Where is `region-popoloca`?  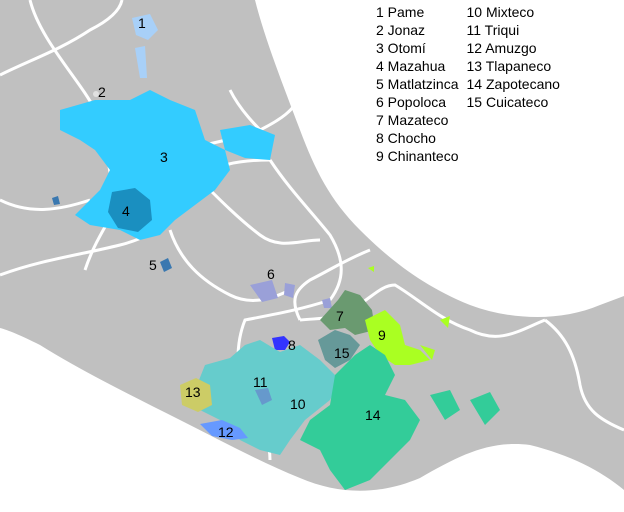 region-popoloca is located at coordinates (291, 294).